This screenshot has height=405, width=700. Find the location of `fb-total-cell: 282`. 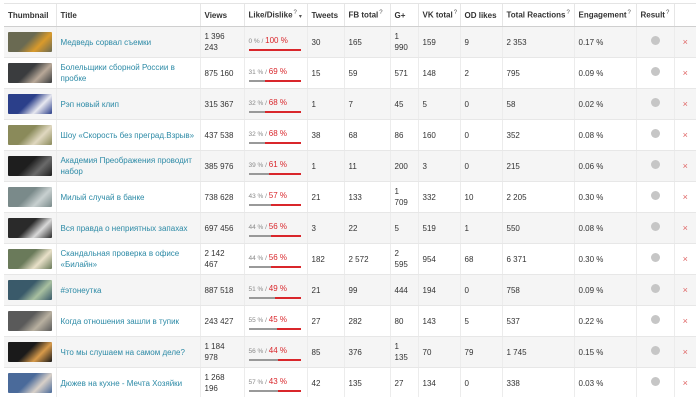

fb-total-cell: 282 is located at coordinates (366, 321).